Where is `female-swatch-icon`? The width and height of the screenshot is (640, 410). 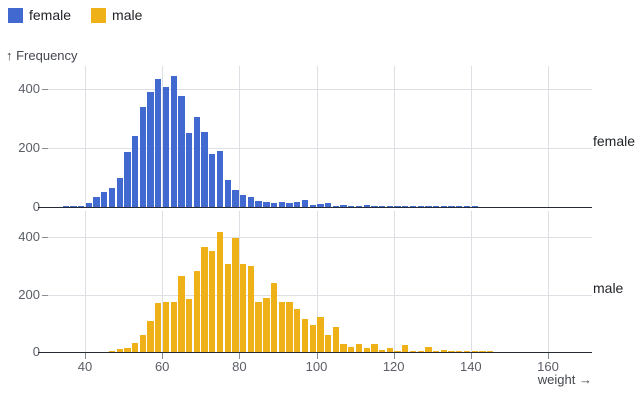 female-swatch-icon is located at coordinates (15, 15).